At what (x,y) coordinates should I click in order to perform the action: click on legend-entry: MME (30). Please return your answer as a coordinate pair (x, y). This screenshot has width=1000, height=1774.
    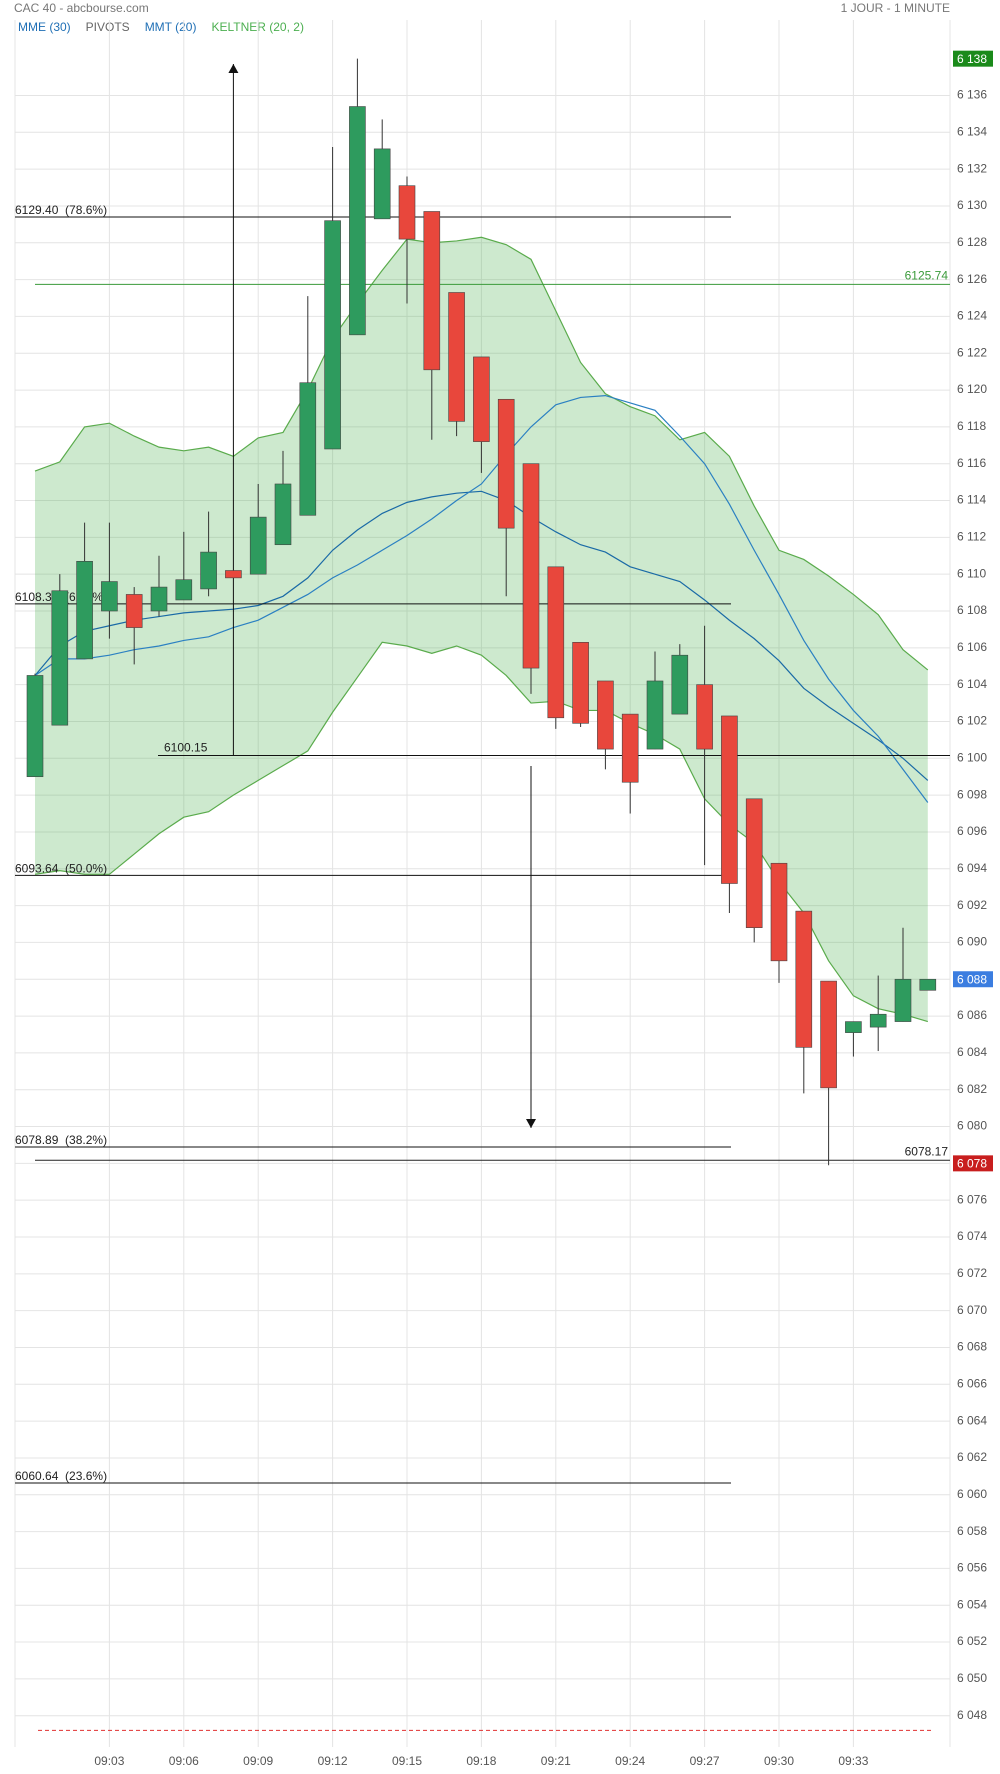
    Looking at the image, I should click on (44, 27).